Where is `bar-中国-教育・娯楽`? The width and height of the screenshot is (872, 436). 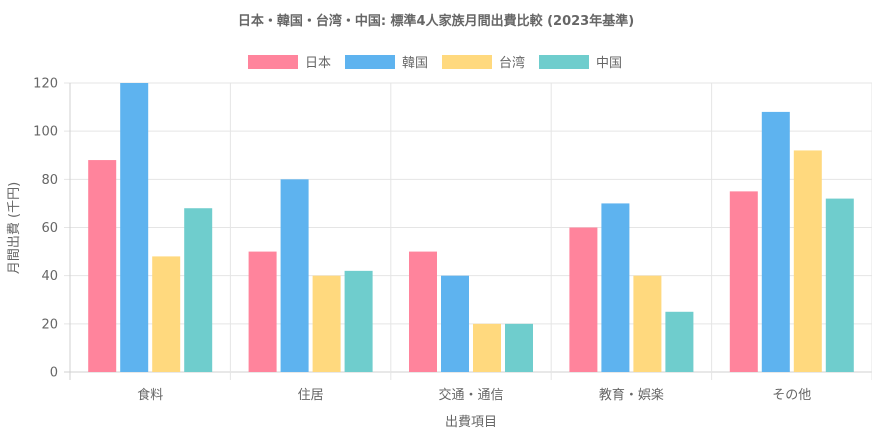 bar-中国-教育・娯楽 is located at coordinates (679, 341).